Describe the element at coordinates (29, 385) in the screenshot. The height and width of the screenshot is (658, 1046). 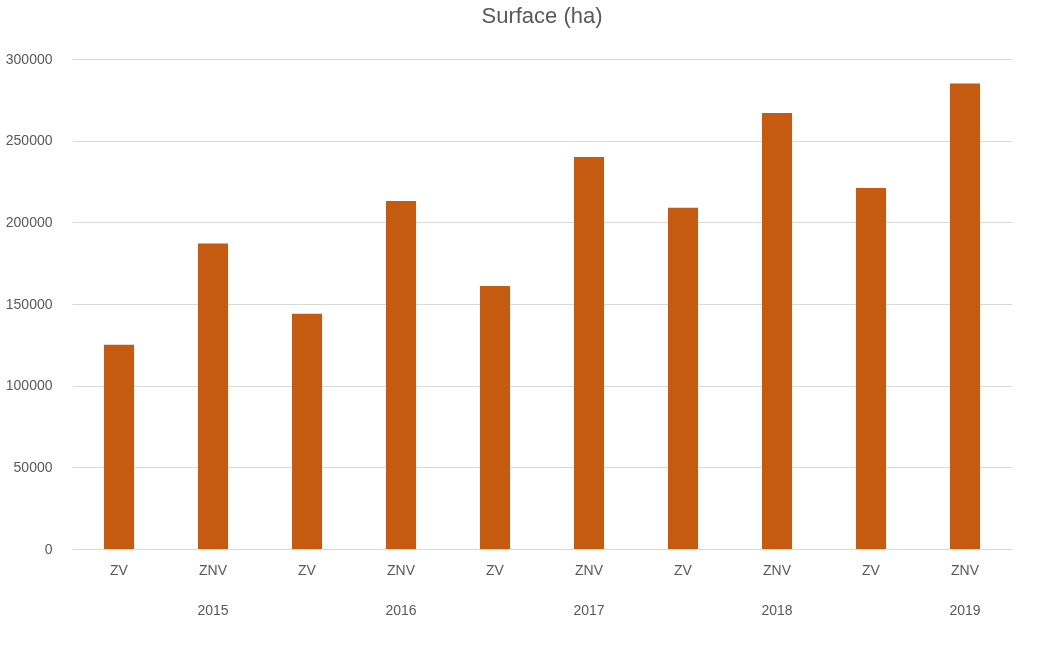
I see `y-tick-label: 100000` at that location.